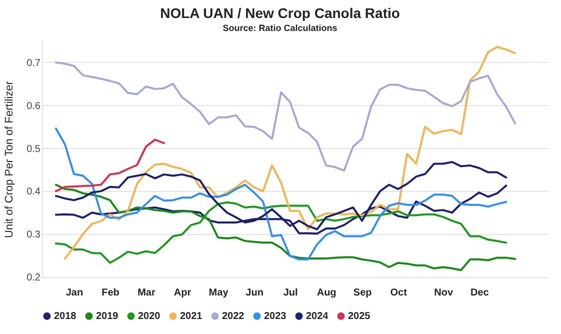 This screenshot has width=561, height=334. I want to click on y-tick-label: 0.4, so click(33, 192).